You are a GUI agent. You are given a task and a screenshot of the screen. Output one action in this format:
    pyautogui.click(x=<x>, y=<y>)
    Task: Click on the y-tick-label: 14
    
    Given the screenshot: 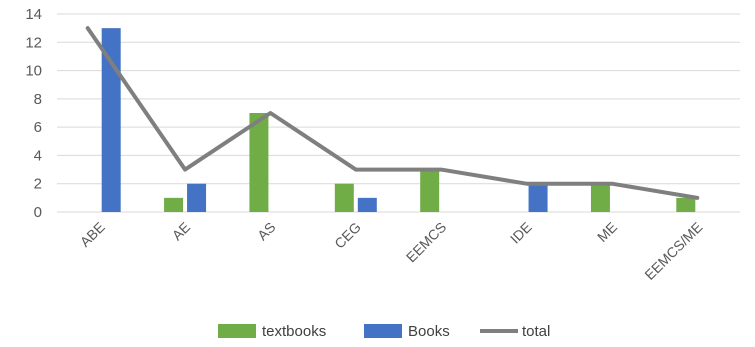 What is the action you would take?
    pyautogui.click(x=33, y=14)
    